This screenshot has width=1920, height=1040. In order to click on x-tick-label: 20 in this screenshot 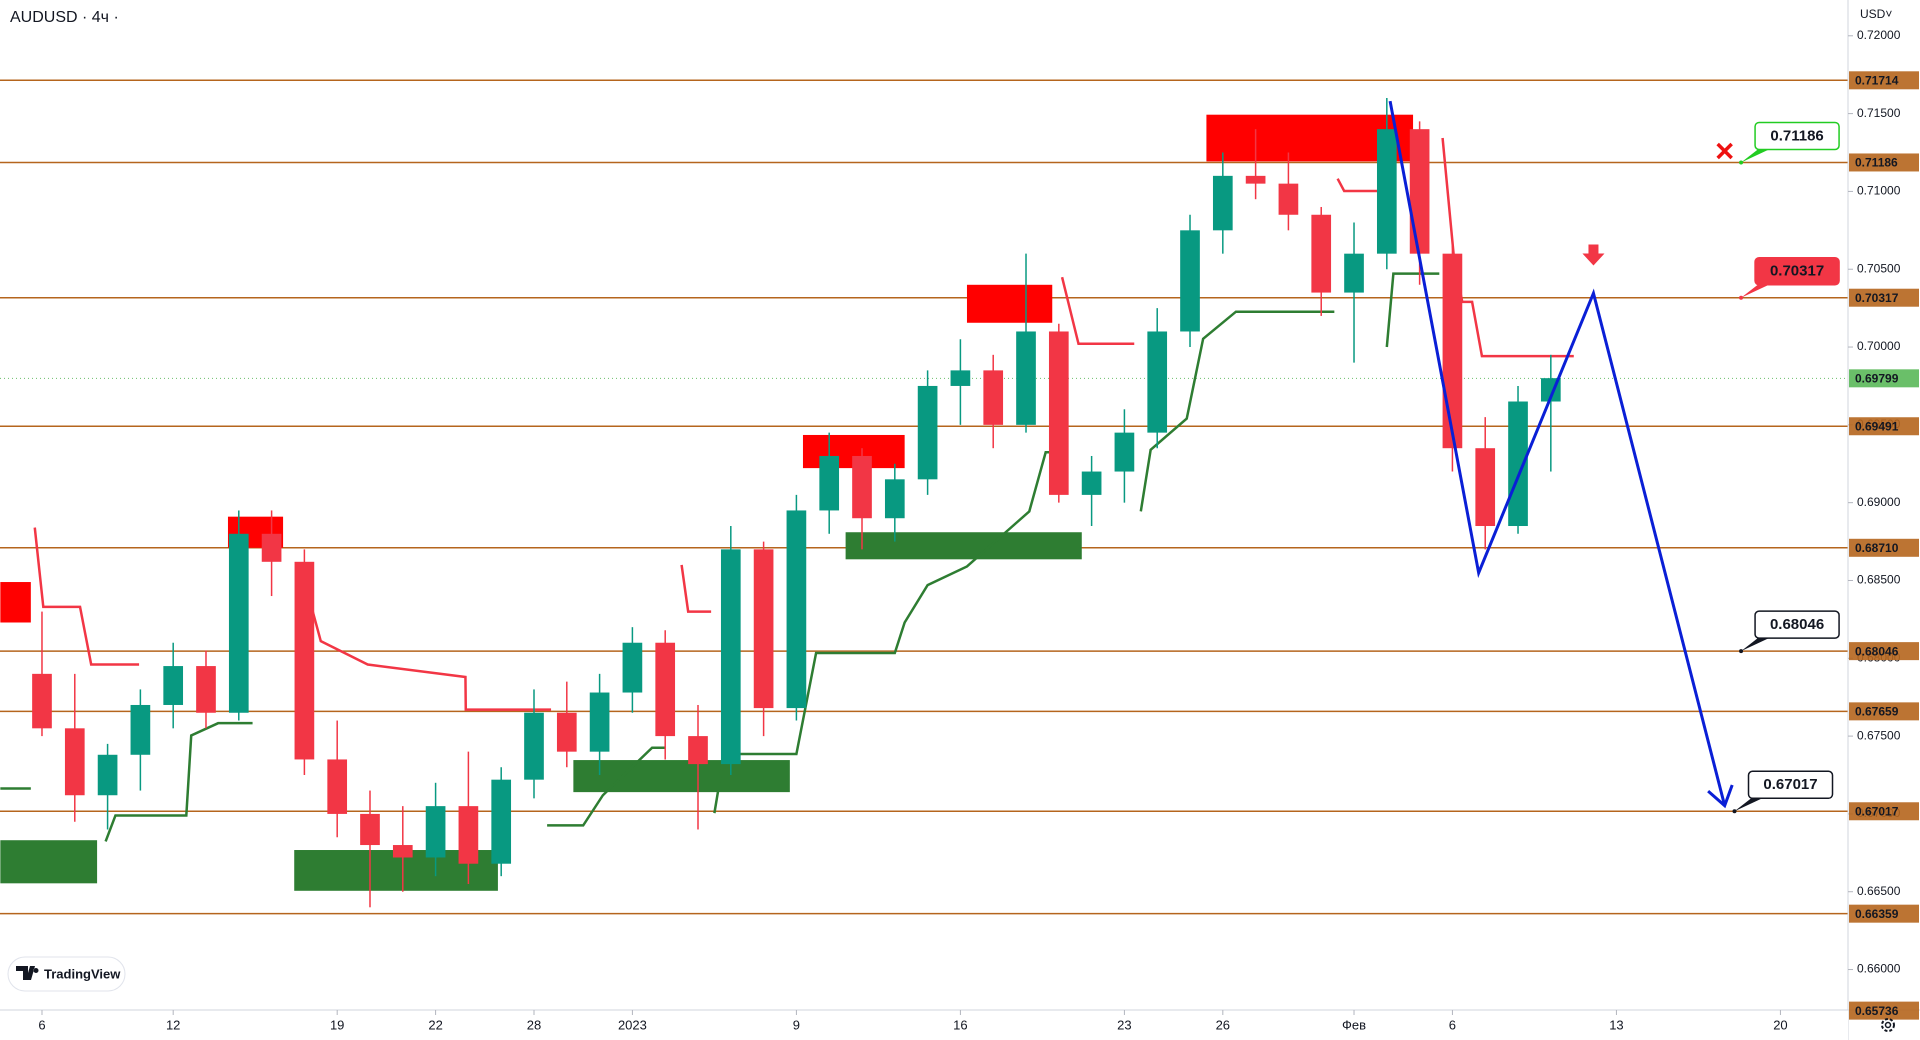, I will do `click(1780, 1024)`.